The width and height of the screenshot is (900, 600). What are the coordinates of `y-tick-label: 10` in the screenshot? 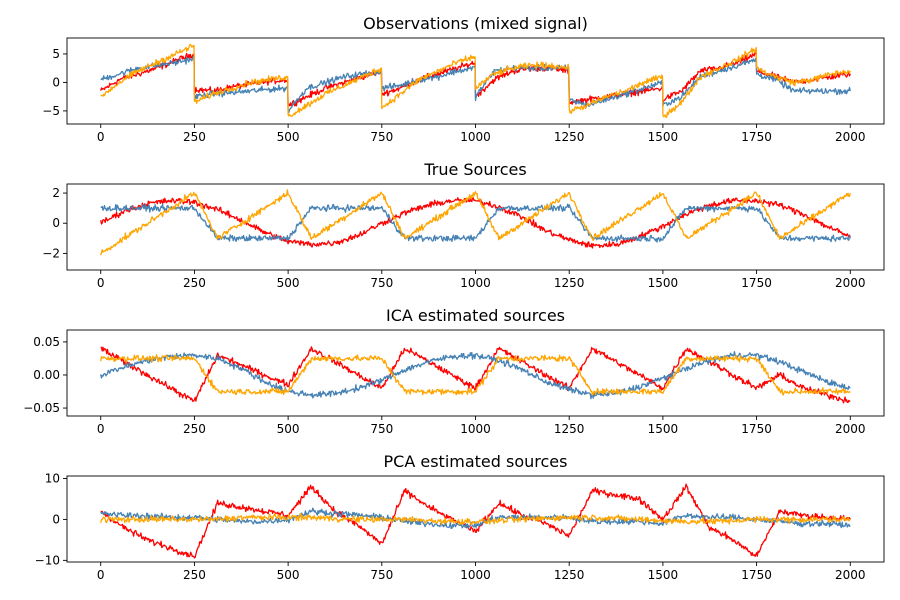 It's located at (52, 478).